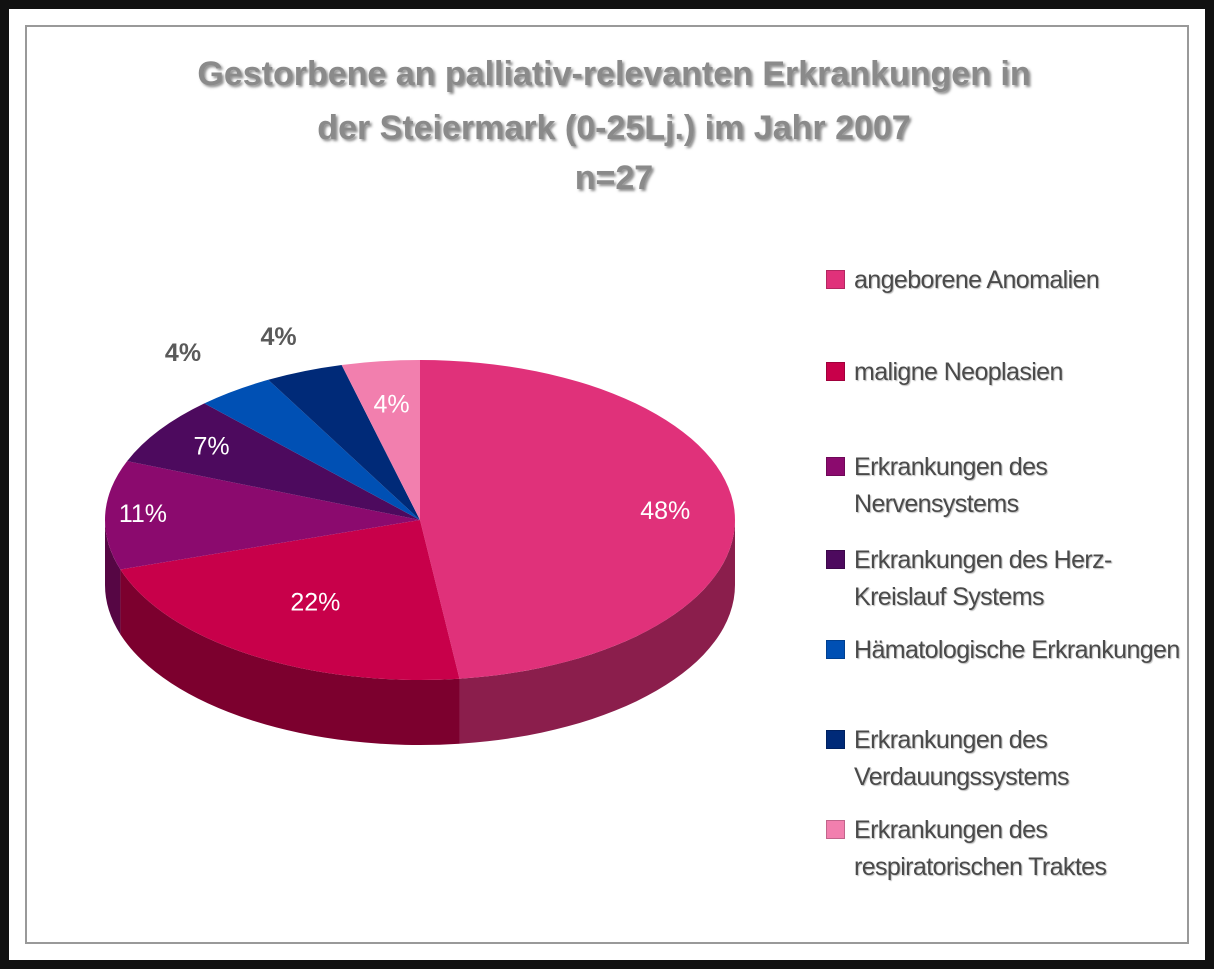 The height and width of the screenshot is (969, 1214). What do you see at coordinates (614, 178) in the screenshot?
I see `chart-title: n=27` at bounding box center [614, 178].